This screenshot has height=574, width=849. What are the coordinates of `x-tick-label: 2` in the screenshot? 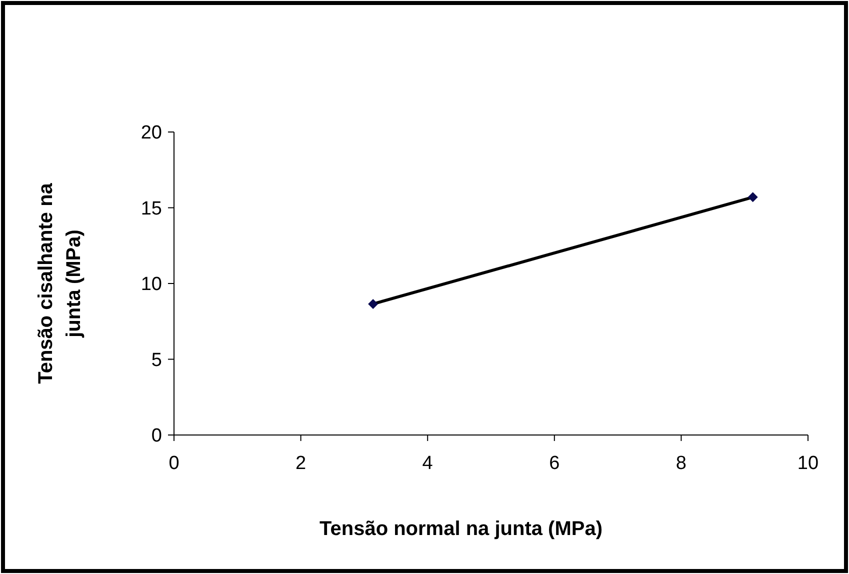 It's located at (301, 463).